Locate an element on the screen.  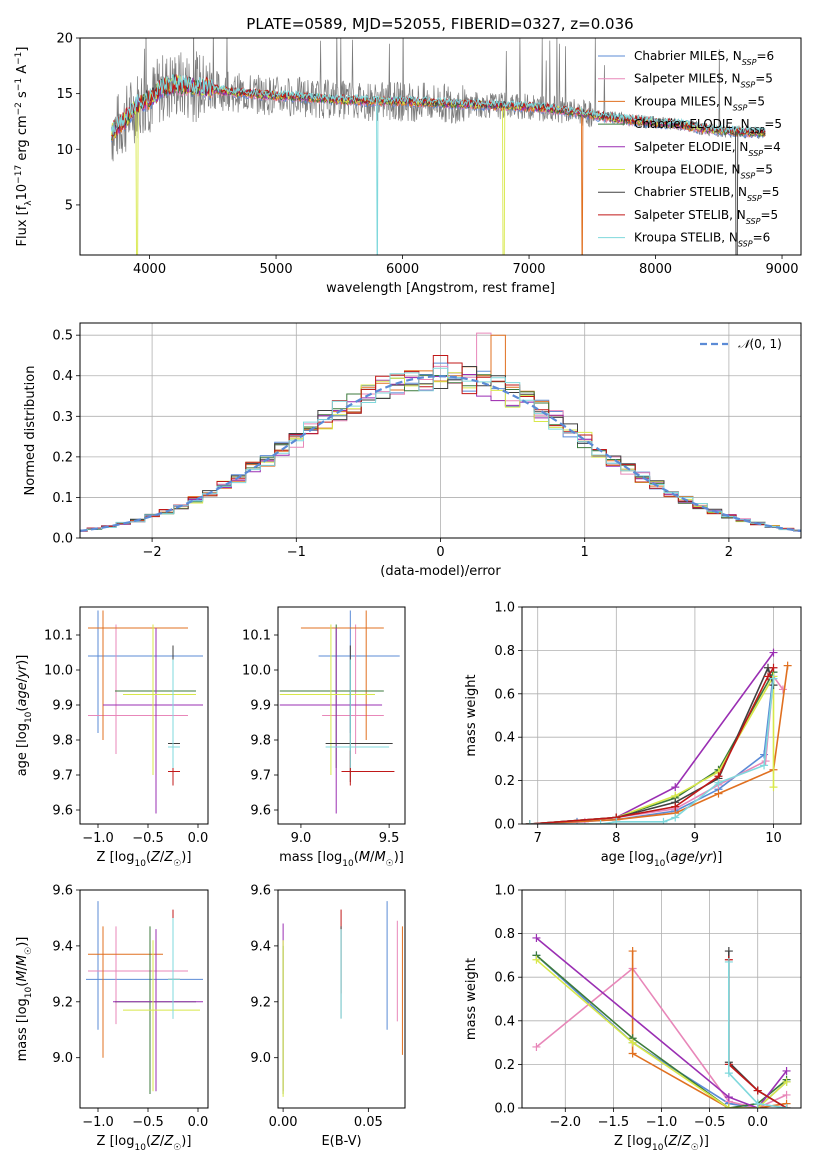
y-tick-label: 10 is located at coordinates (64, 150).